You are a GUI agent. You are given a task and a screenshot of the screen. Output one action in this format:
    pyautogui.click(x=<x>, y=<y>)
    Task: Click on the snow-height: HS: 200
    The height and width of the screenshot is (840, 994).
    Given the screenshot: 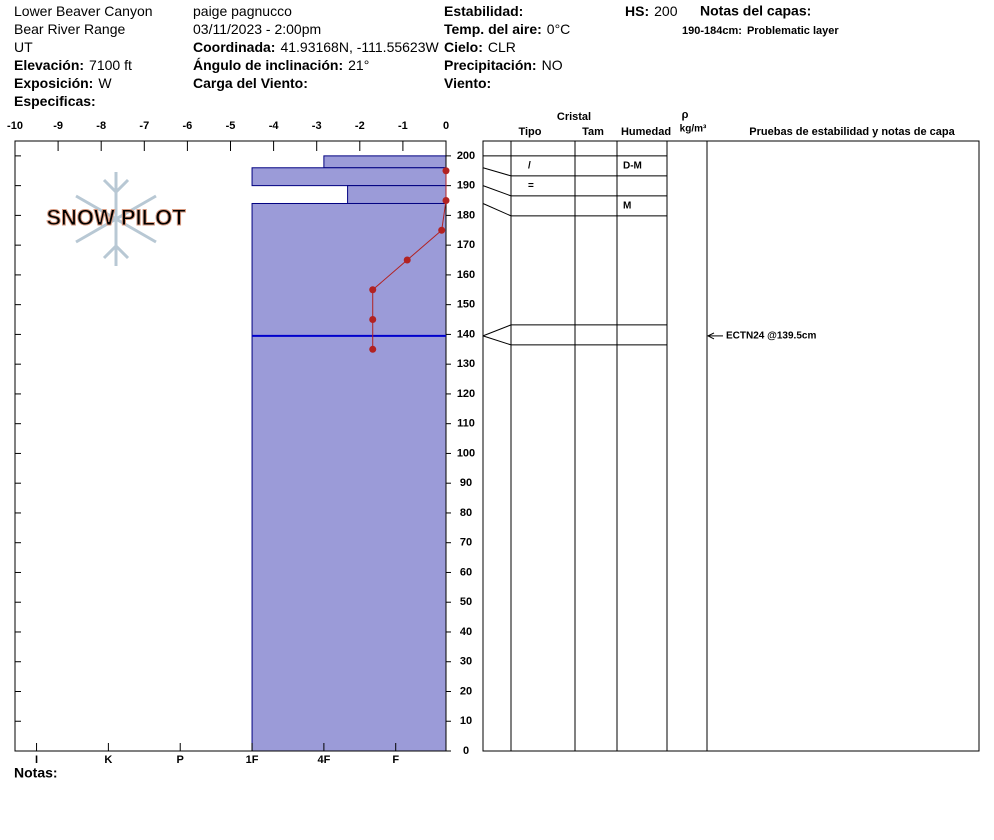 What is the action you would take?
    pyautogui.click(x=651, y=11)
    